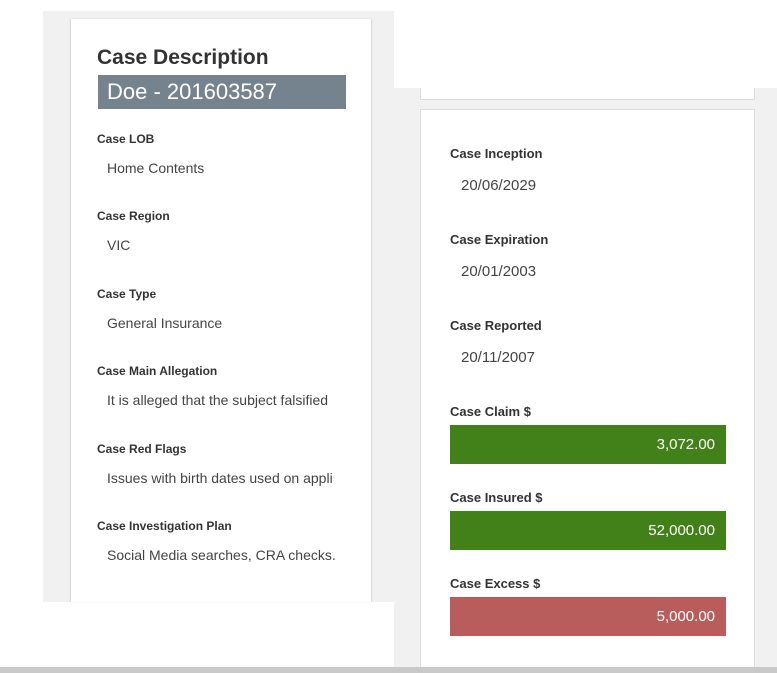  I want to click on excess-amount-value: 5,000.00, so click(588, 616).